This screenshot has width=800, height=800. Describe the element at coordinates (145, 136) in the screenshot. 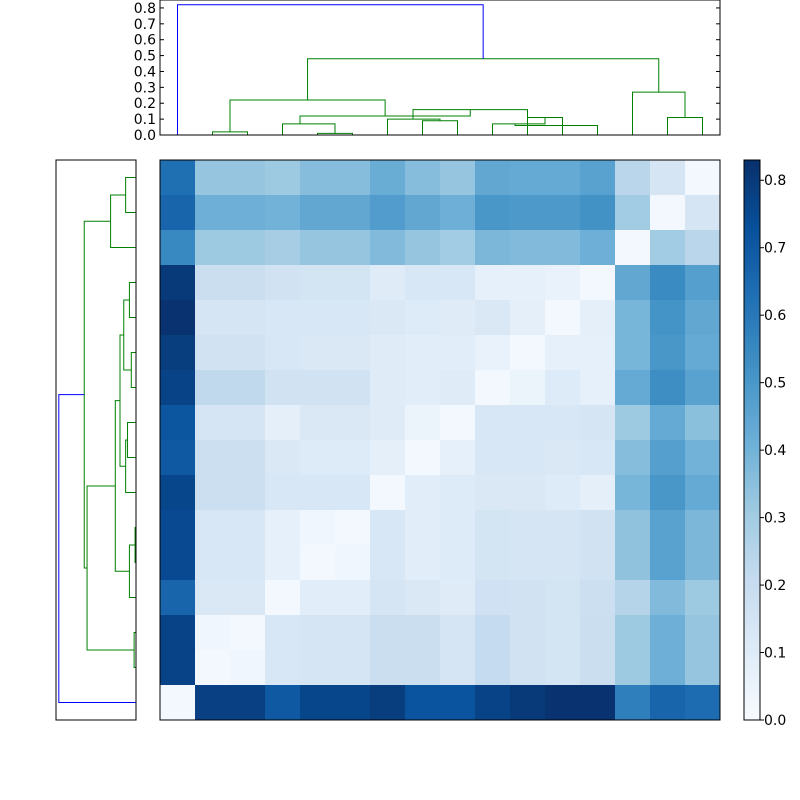

I see `top-dendrogram-tick-label: 0.0` at that location.